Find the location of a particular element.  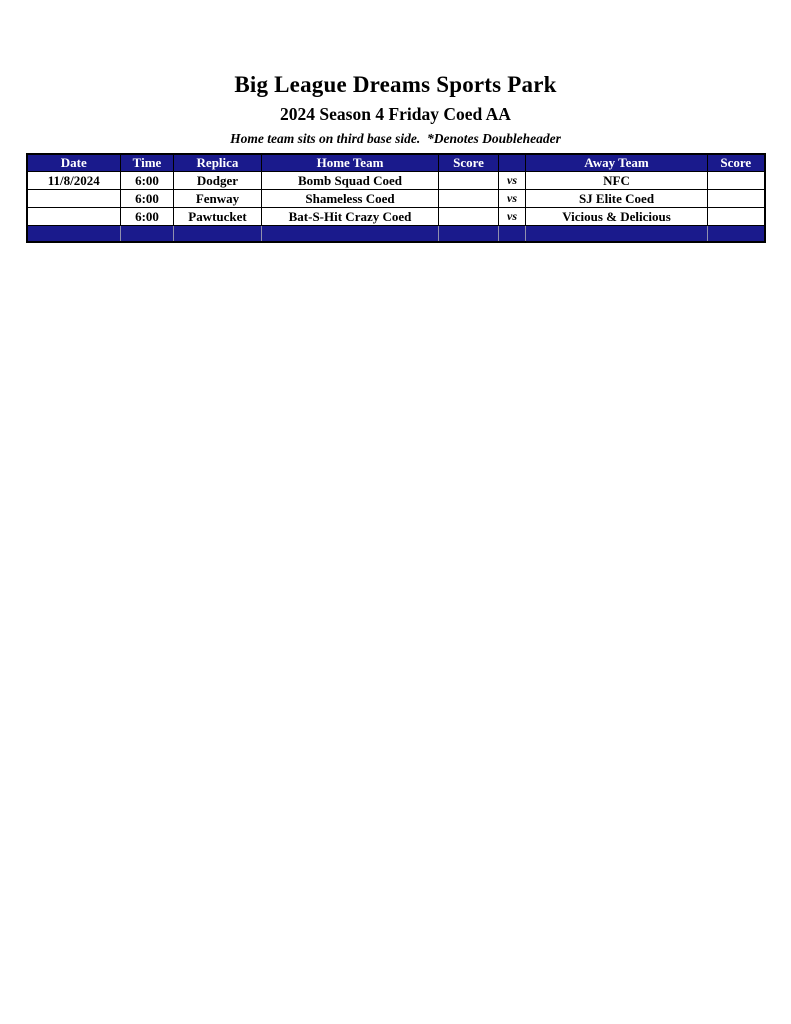

cell-home-team: Bomb Squad Coed is located at coordinates (350, 180).